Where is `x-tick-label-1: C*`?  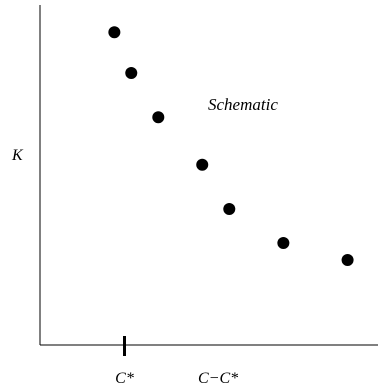
x-tick-label-1: C* is located at coordinates (124, 378).